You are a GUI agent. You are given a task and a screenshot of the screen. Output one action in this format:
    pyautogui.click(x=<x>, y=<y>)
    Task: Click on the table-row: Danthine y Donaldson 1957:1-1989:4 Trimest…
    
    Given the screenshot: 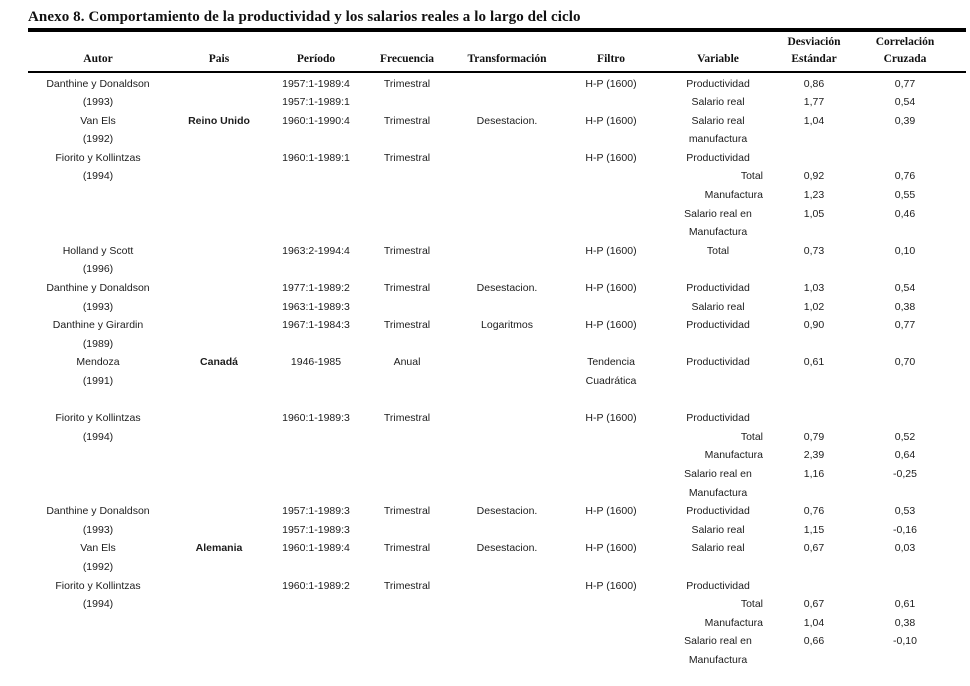 What is the action you would take?
    pyautogui.click(x=493, y=84)
    